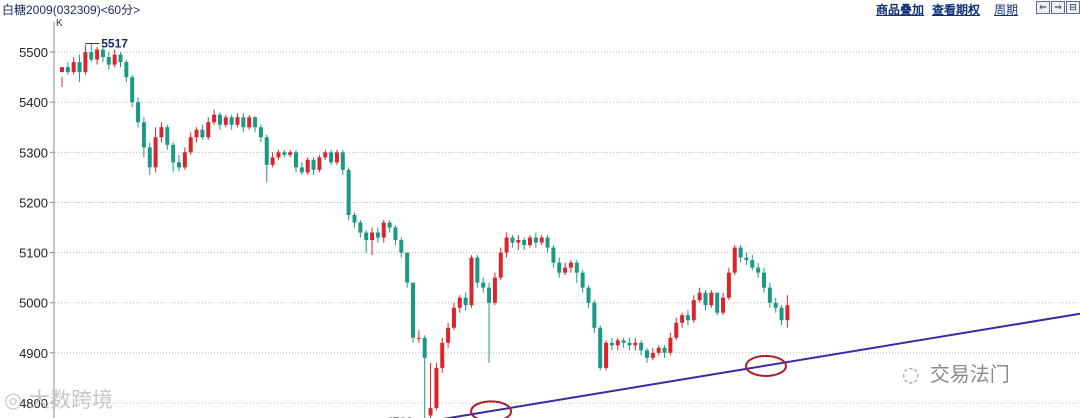  I want to click on wechat-icon: ◌, so click(911, 374).